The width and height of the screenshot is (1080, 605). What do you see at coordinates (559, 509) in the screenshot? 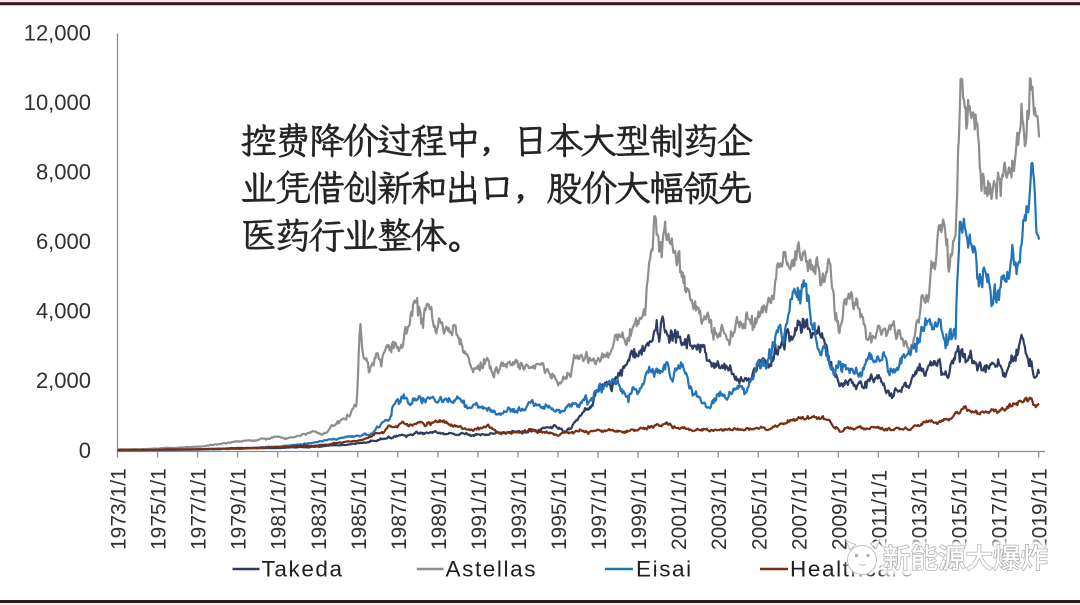
I see `svg-text: 1995/1/1` at bounding box center [559, 509].